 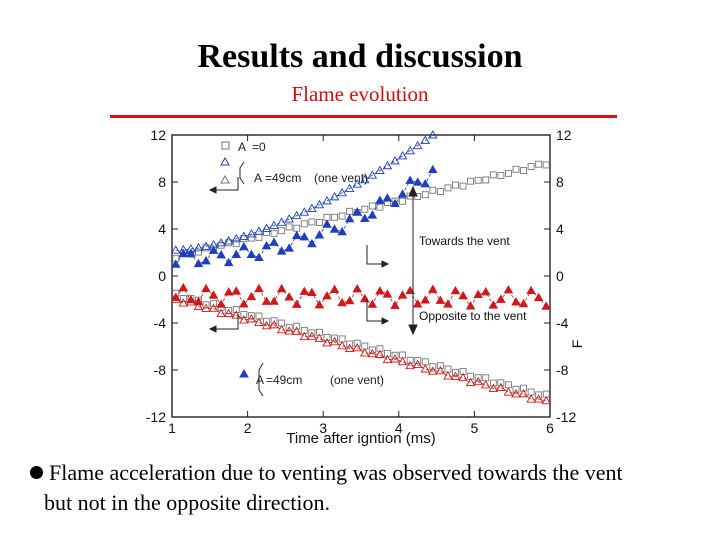 What do you see at coordinates (360, 94) in the screenshot?
I see `slide-subtitle: Flame evolution` at bounding box center [360, 94].